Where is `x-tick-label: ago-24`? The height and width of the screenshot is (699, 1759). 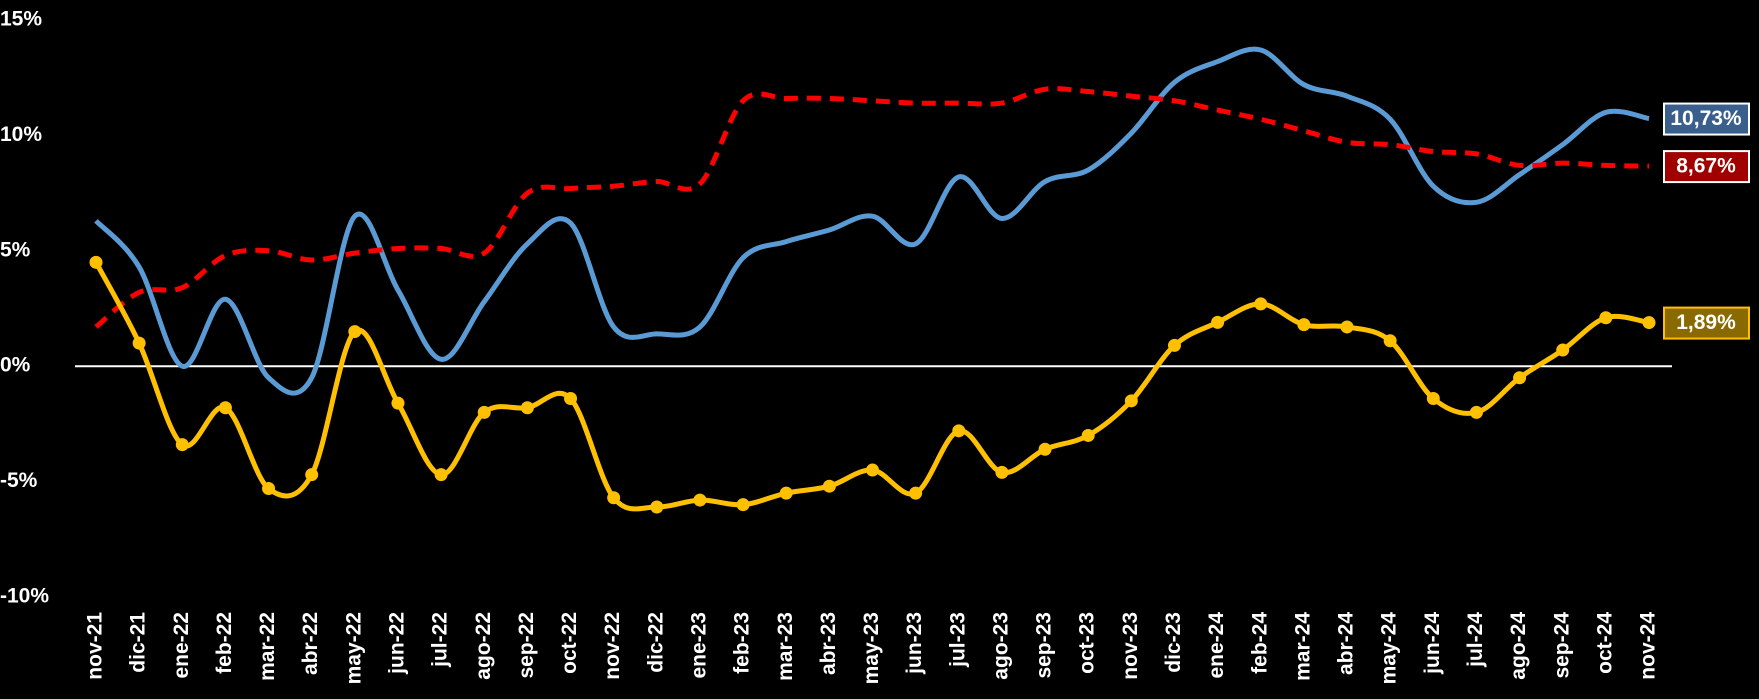 x-tick-label: ago-24 is located at coordinates (1518, 646).